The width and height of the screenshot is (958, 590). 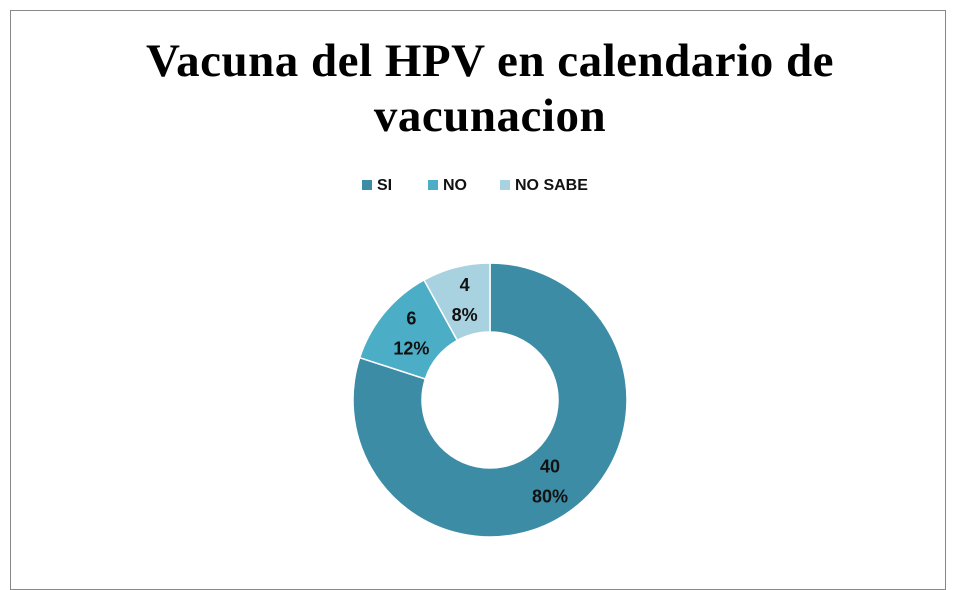 I want to click on legend-label: NO, so click(x=455, y=185).